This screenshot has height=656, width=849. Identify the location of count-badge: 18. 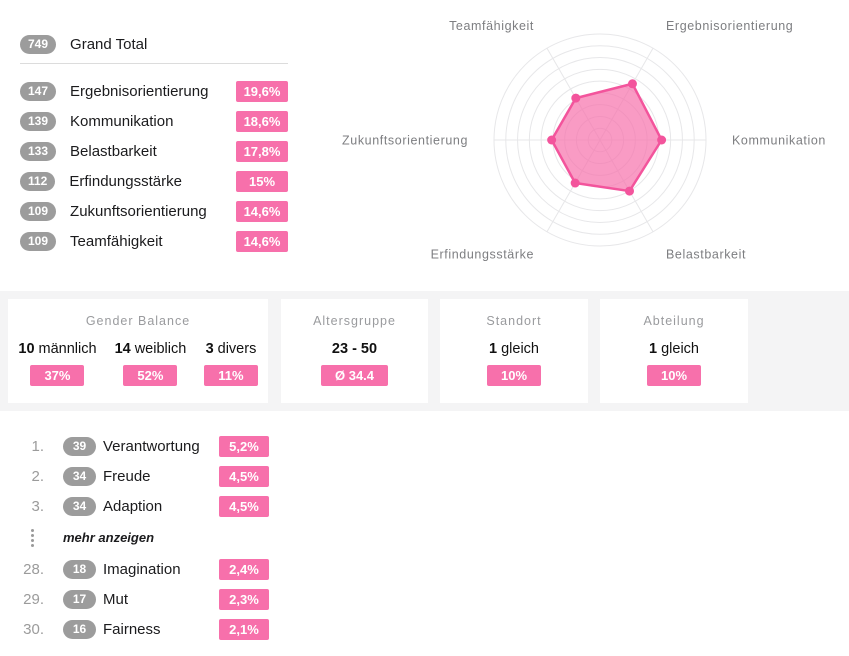
(79, 569).